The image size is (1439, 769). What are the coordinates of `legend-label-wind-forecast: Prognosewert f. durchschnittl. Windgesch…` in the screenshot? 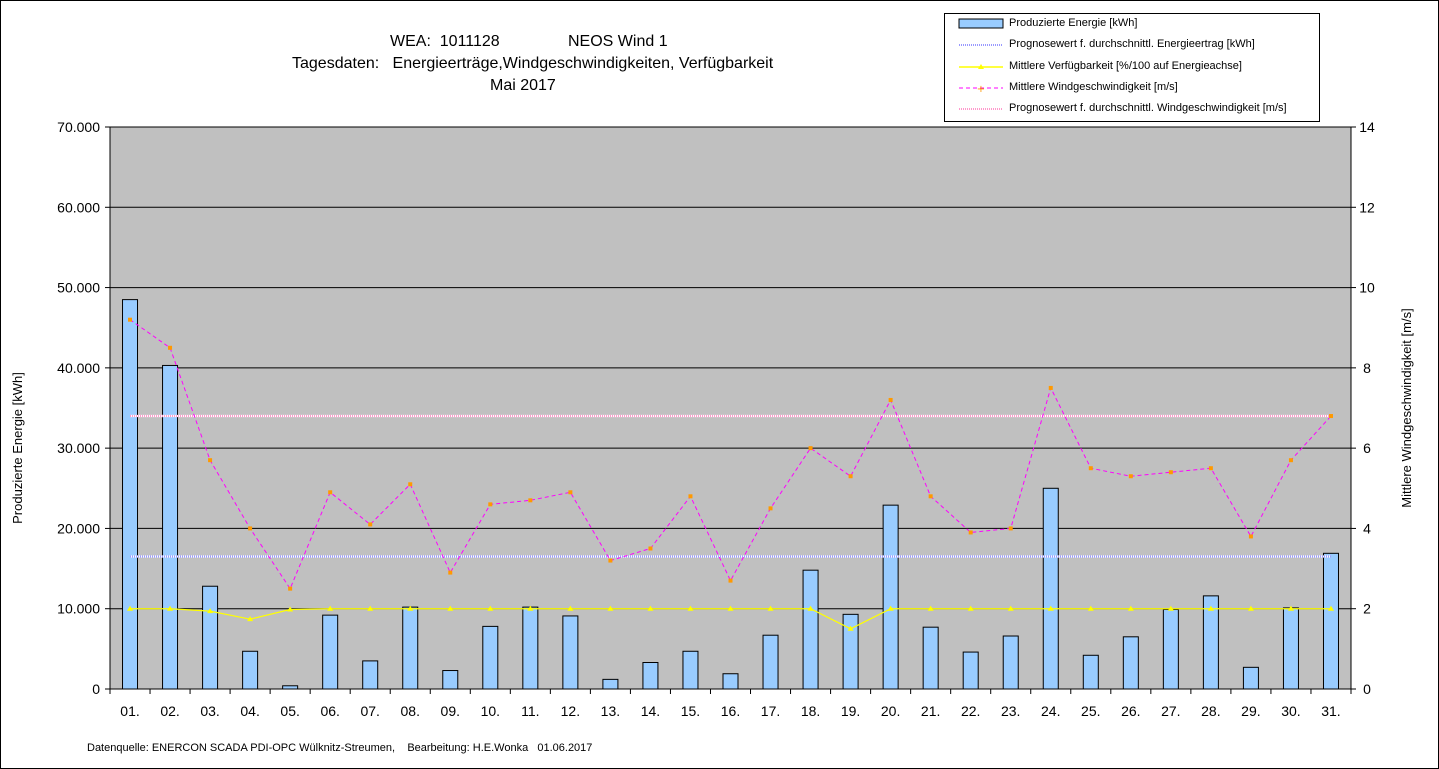 It's located at (1148, 108).